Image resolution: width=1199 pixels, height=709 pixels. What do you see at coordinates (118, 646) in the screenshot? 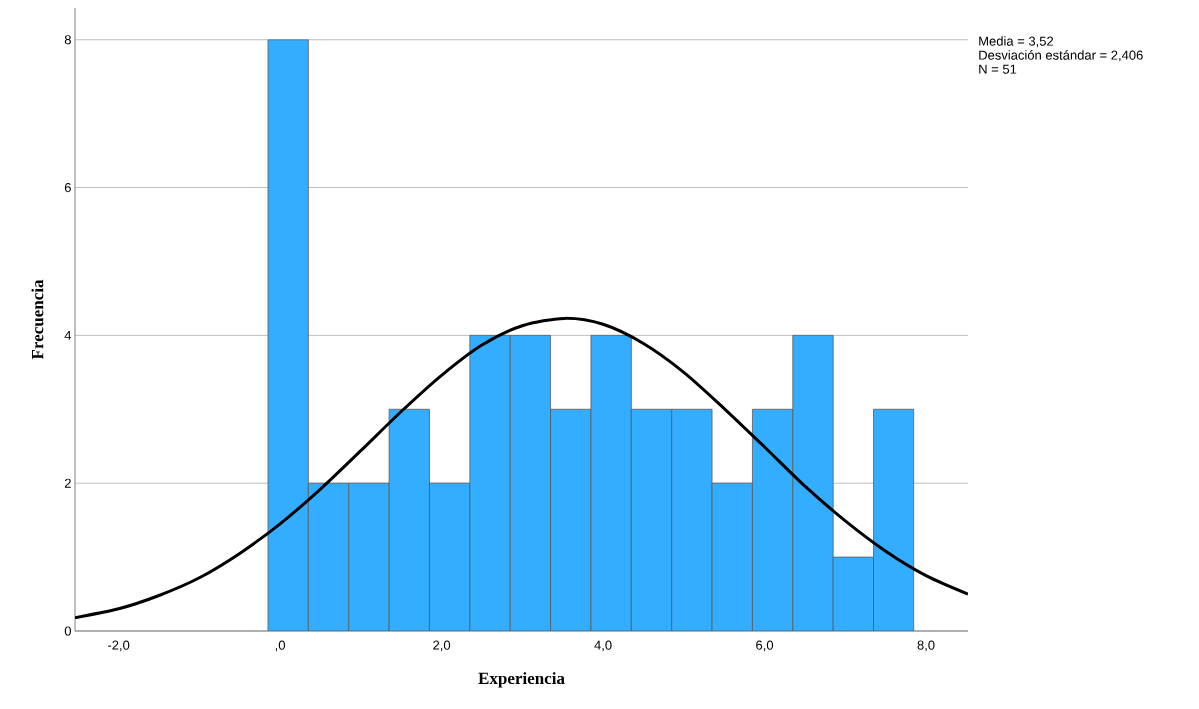
I see `x-tick-label: -2,0` at bounding box center [118, 646].